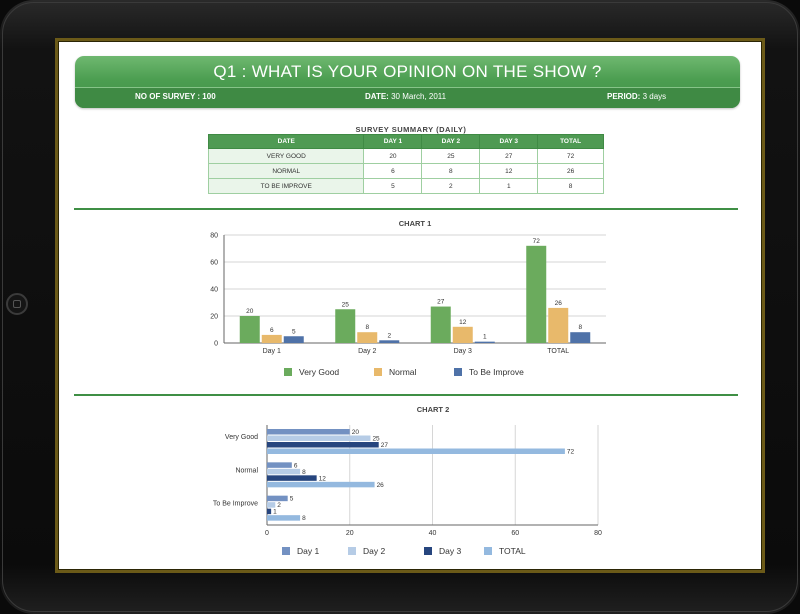 The height and width of the screenshot is (614, 800). Describe the element at coordinates (377, 96) in the screenshot. I see `survey-date-label: DATE:` at that location.